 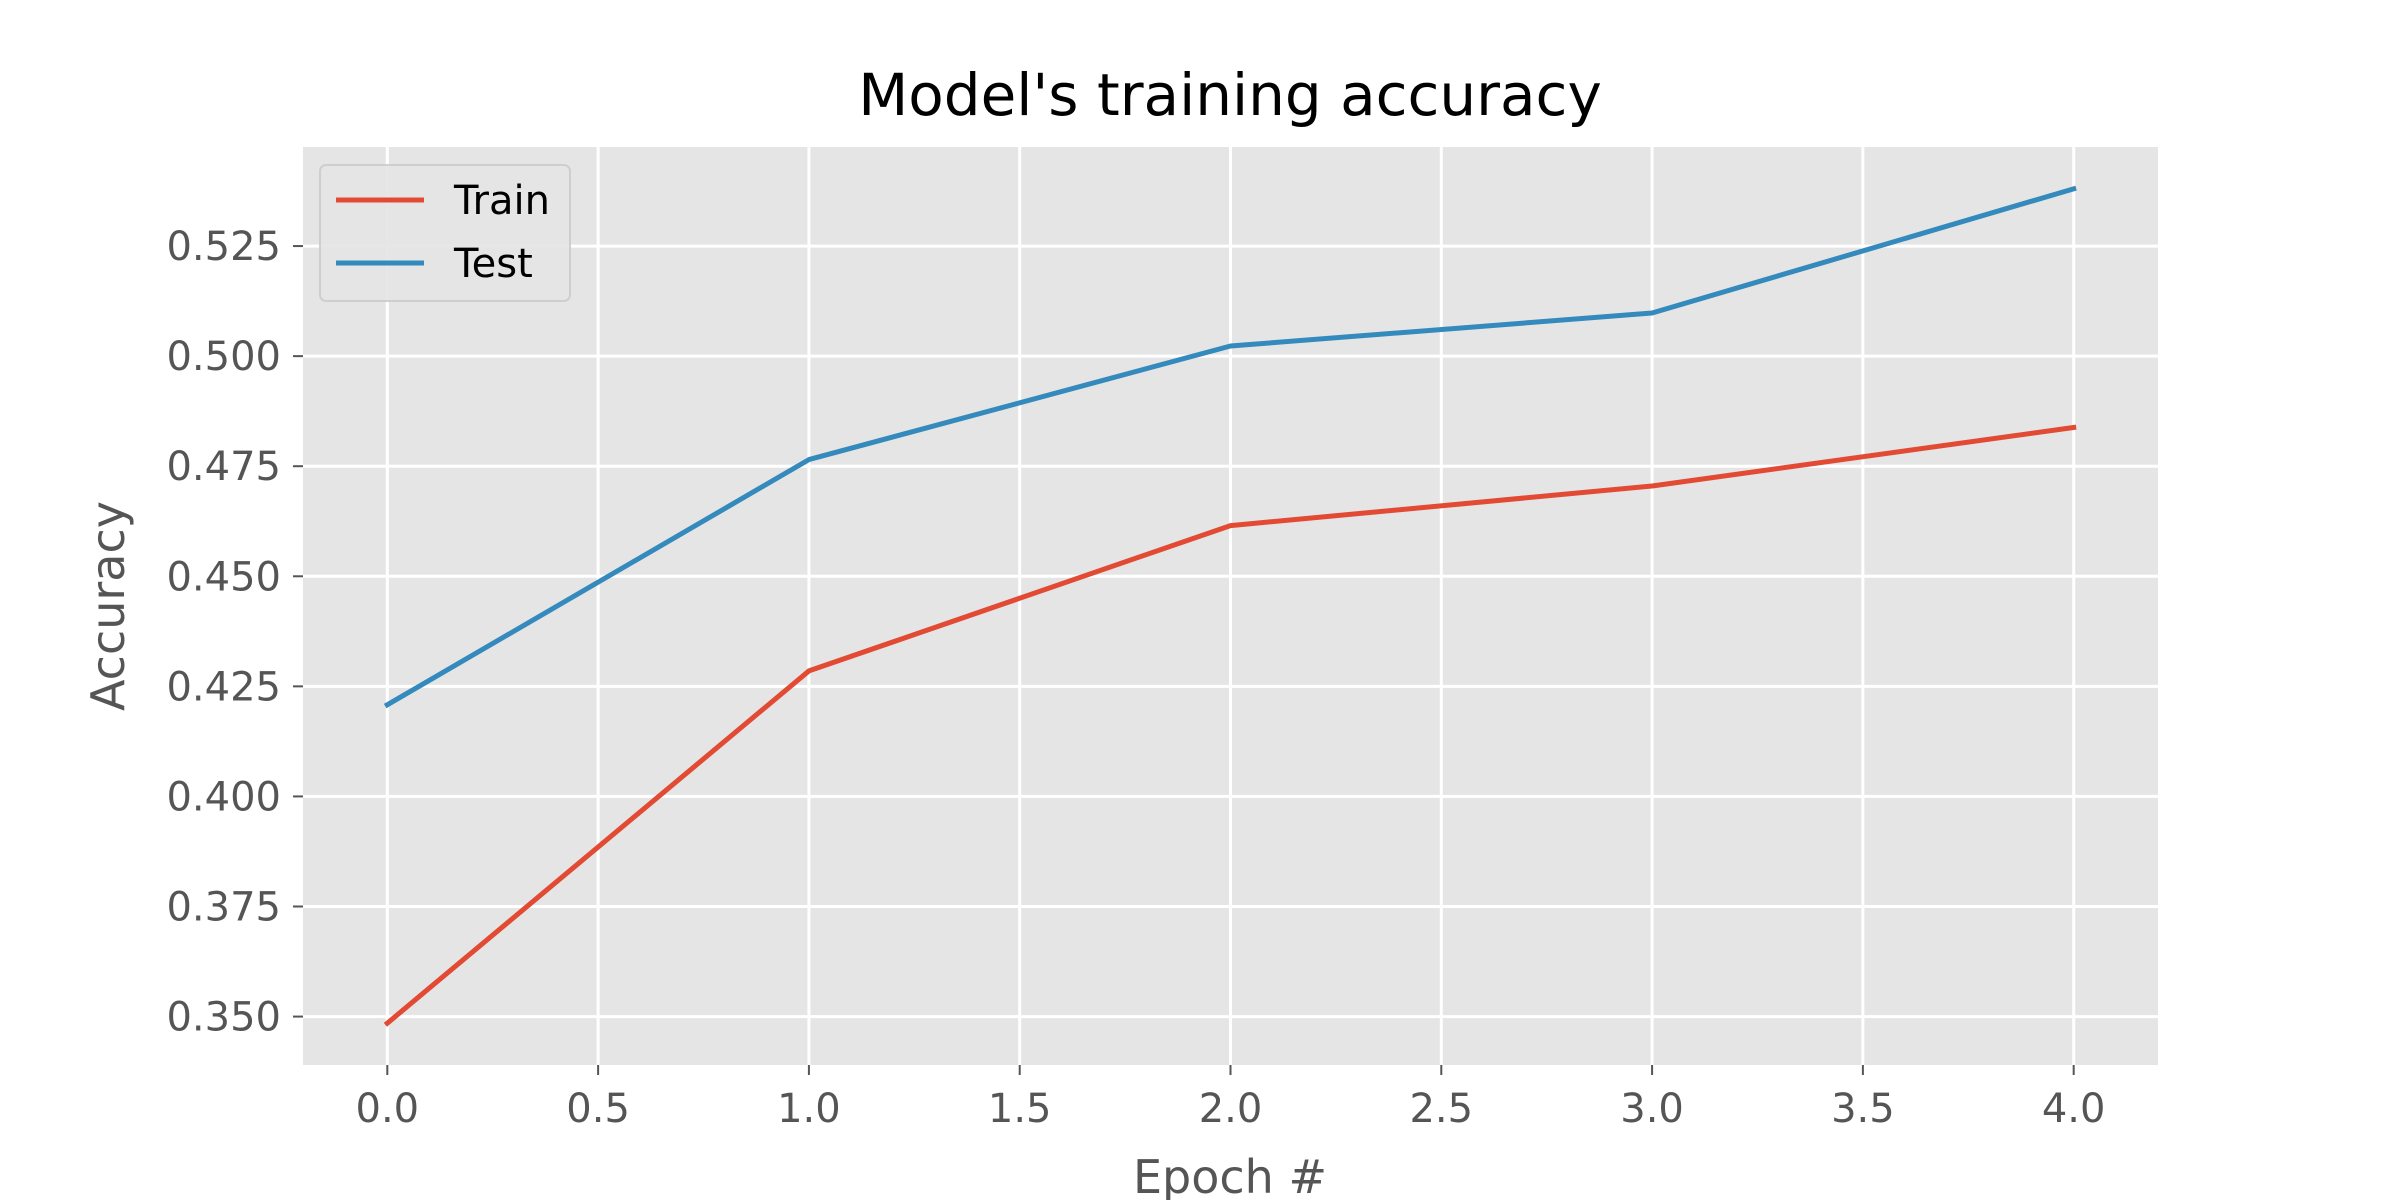 I want to click on x-tick-label: 0.5, so click(x=598, y=1109).